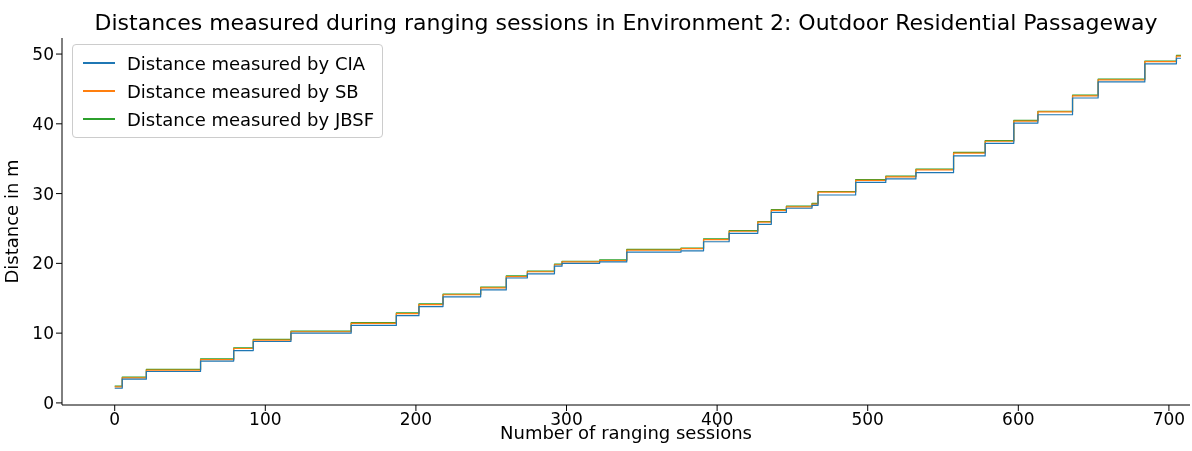 This screenshot has height=451, width=1192. I want to click on x-tick-label: 200, so click(416, 419).